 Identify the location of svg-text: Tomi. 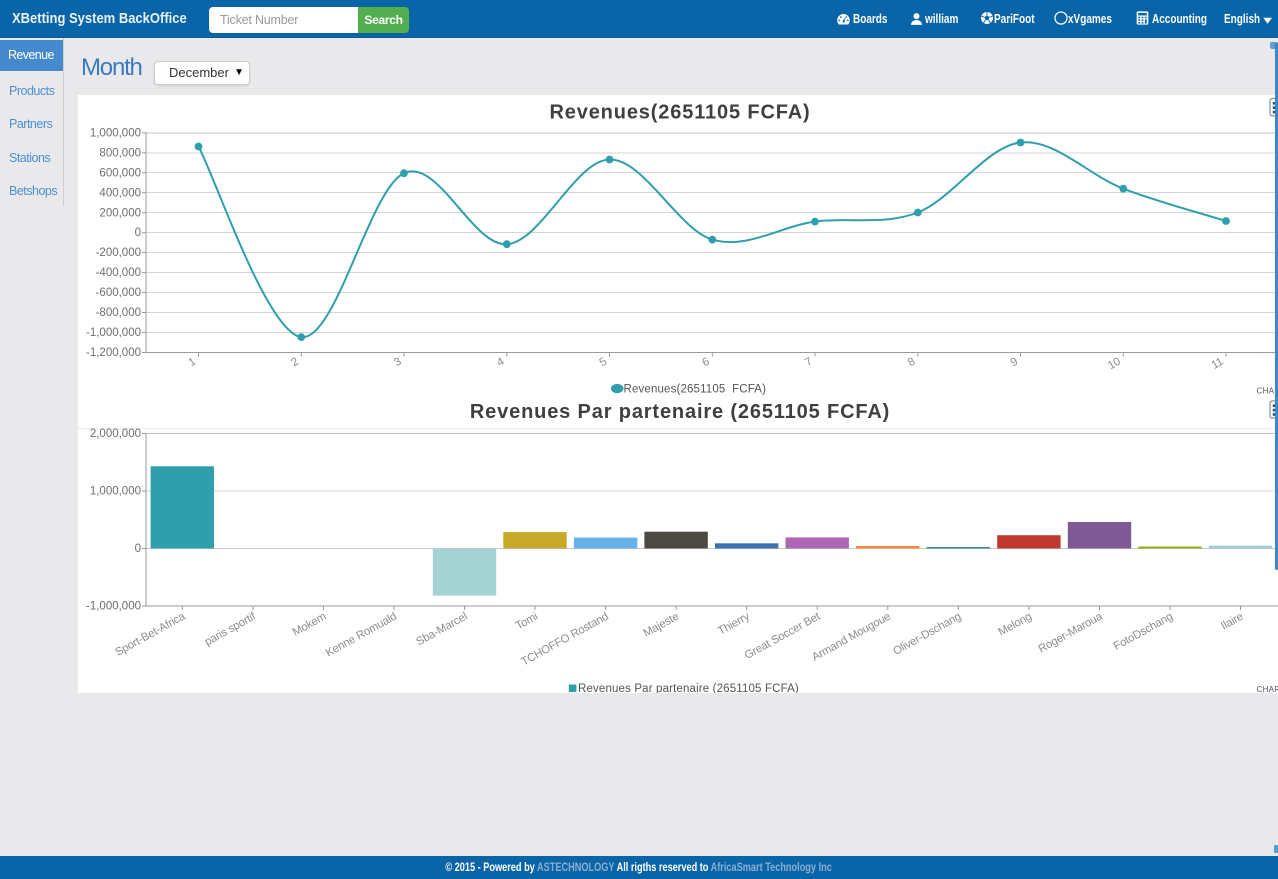
(527, 622).